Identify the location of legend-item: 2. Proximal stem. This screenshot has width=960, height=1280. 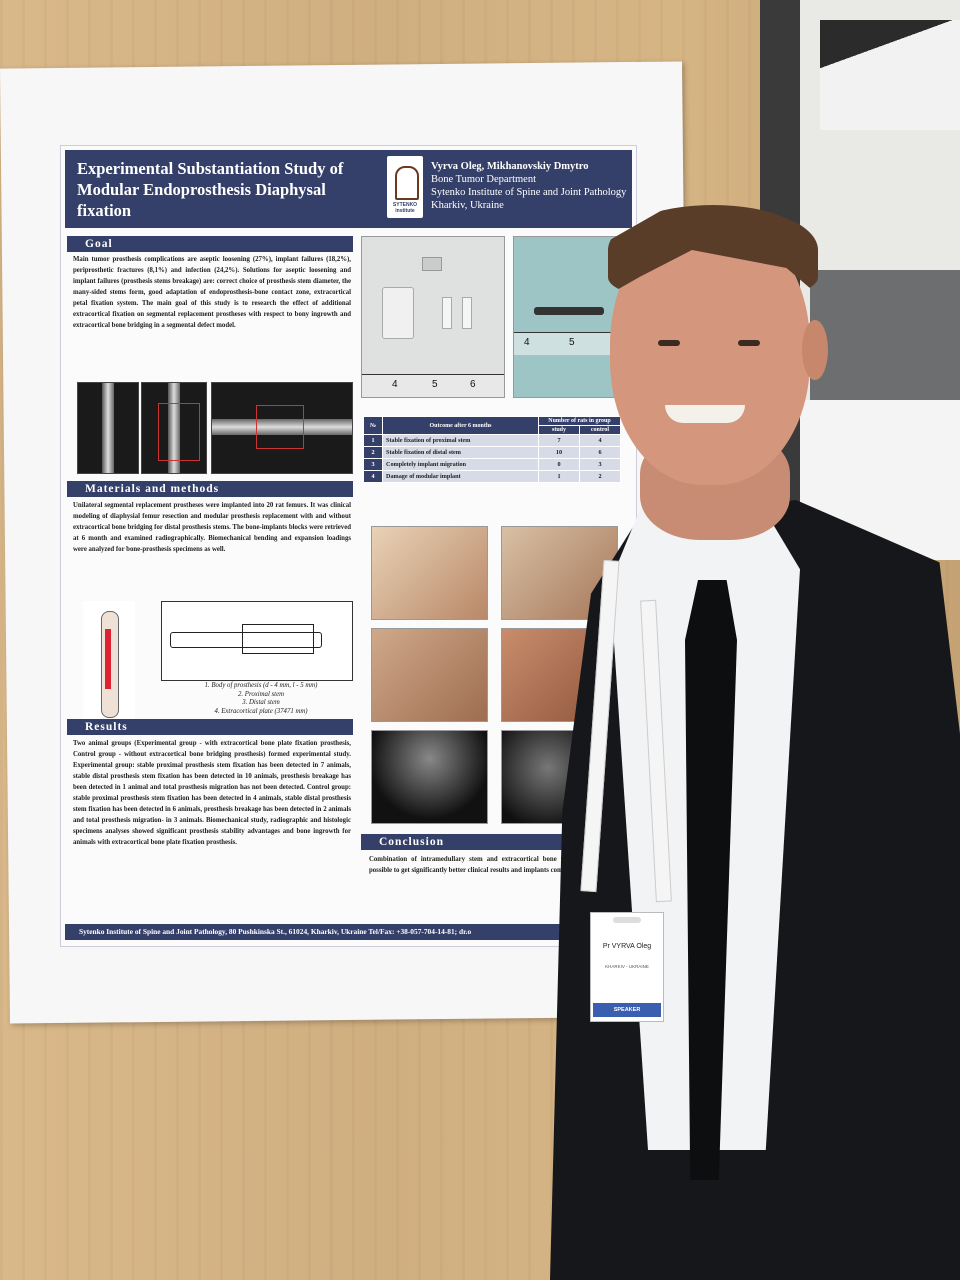
(261, 694).